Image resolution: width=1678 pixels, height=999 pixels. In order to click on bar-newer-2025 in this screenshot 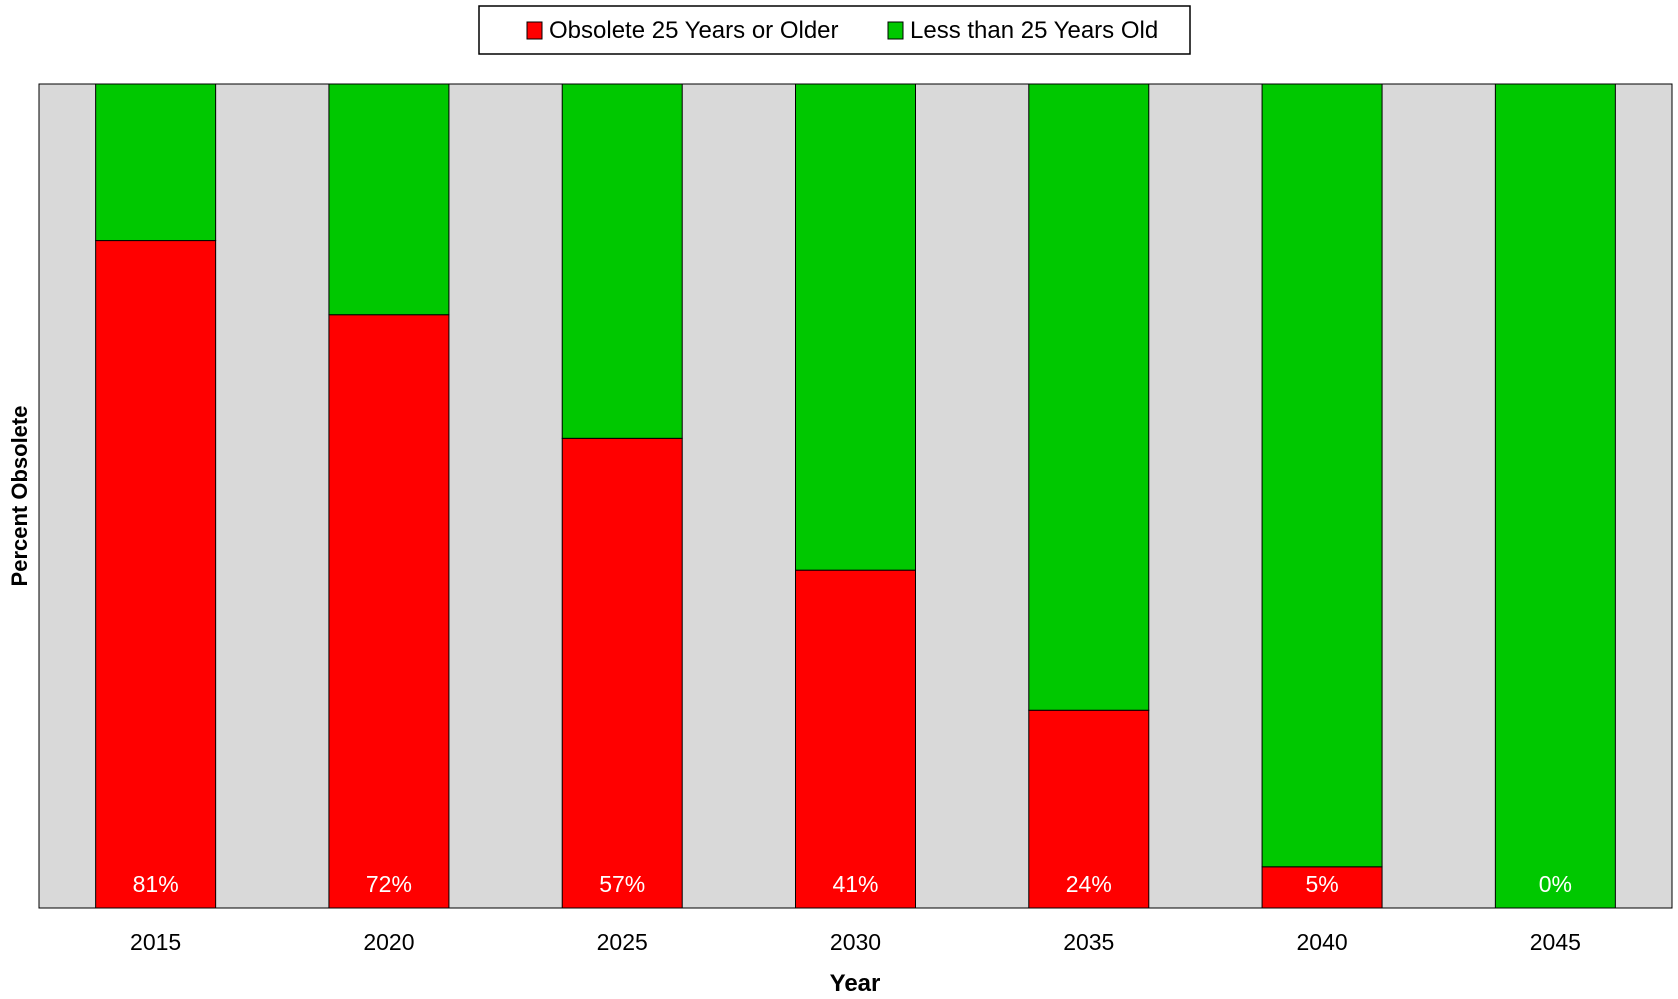, I will do `click(622, 261)`.